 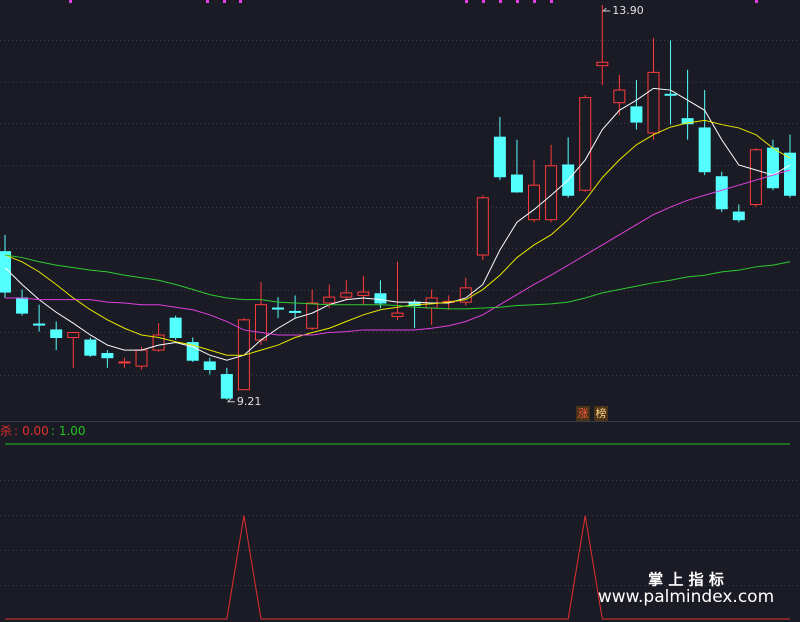 What do you see at coordinates (249, 401) in the screenshot?
I see `annotation-label: 9.21` at bounding box center [249, 401].